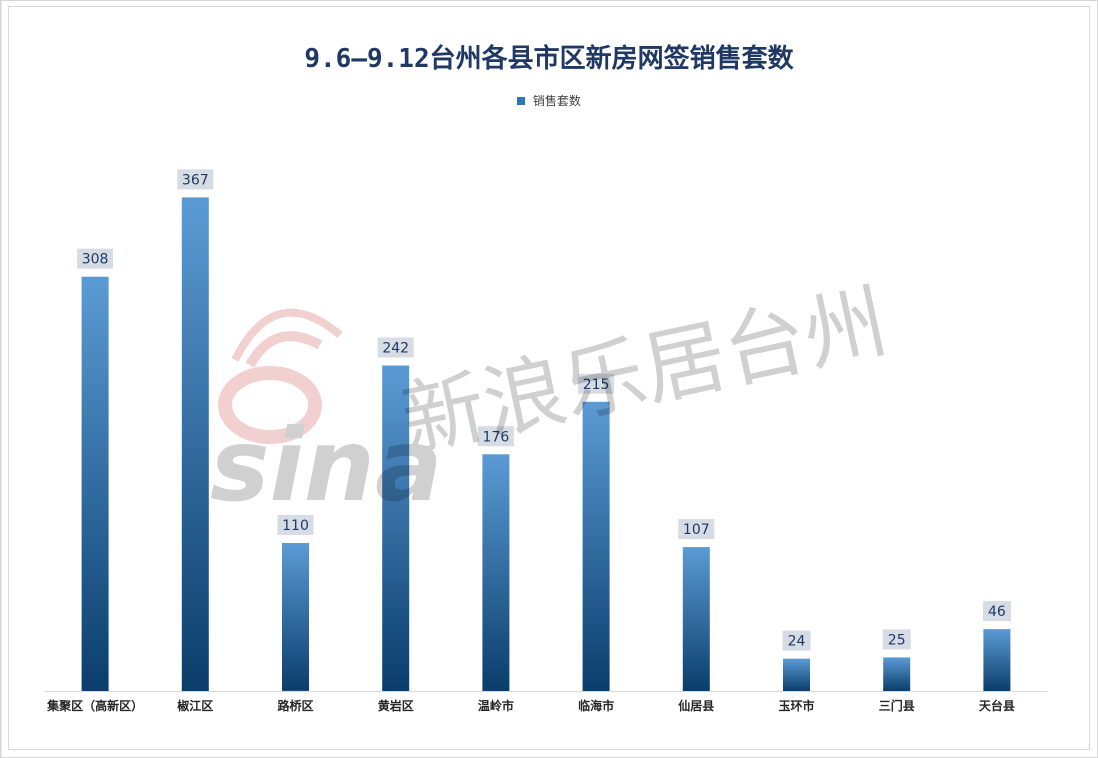 Image resolution: width=1098 pixels, height=758 pixels. Describe the element at coordinates (556, 101) in the screenshot. I see `legend-label: 销售套数` at that location.